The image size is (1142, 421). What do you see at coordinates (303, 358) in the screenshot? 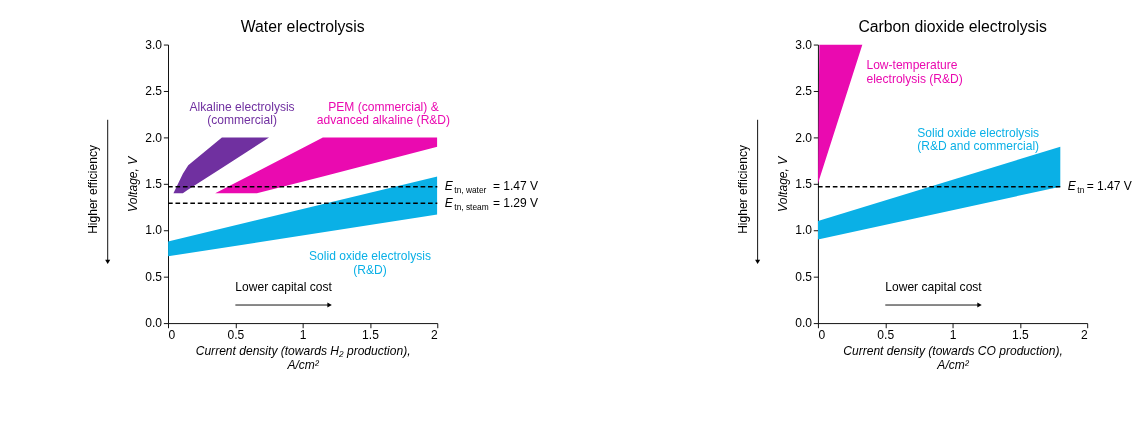
I see `x-axis-title: Current density (towards H₂ production), A/cm²` at bounding box center [303, 358].